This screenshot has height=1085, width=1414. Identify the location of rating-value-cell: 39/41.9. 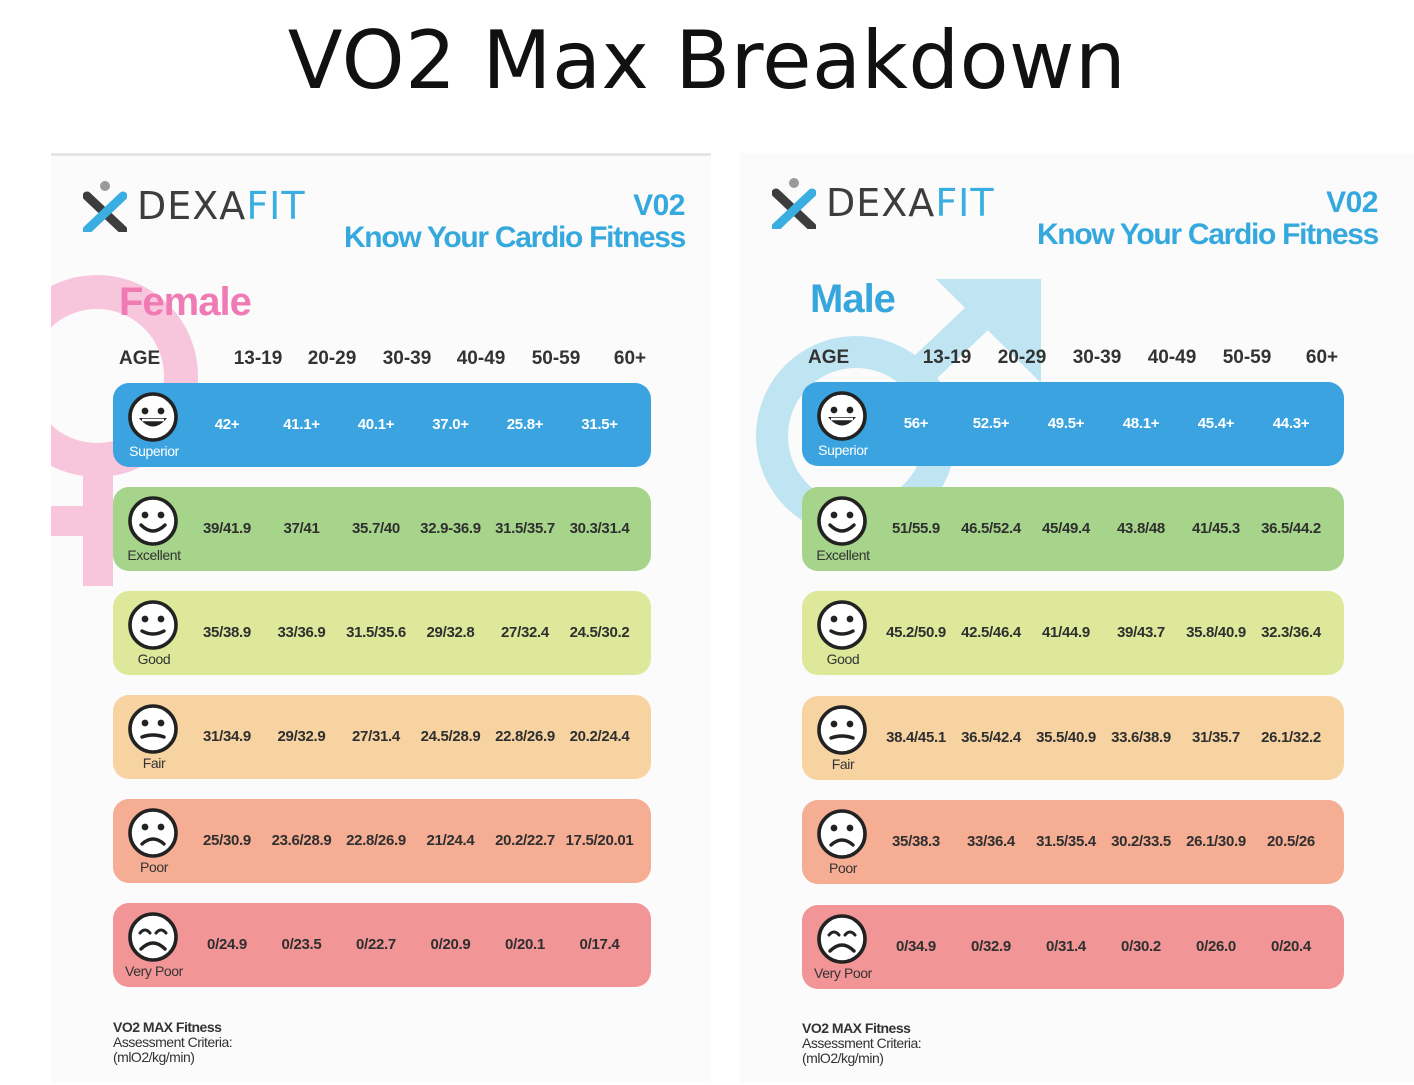
(227, 528).